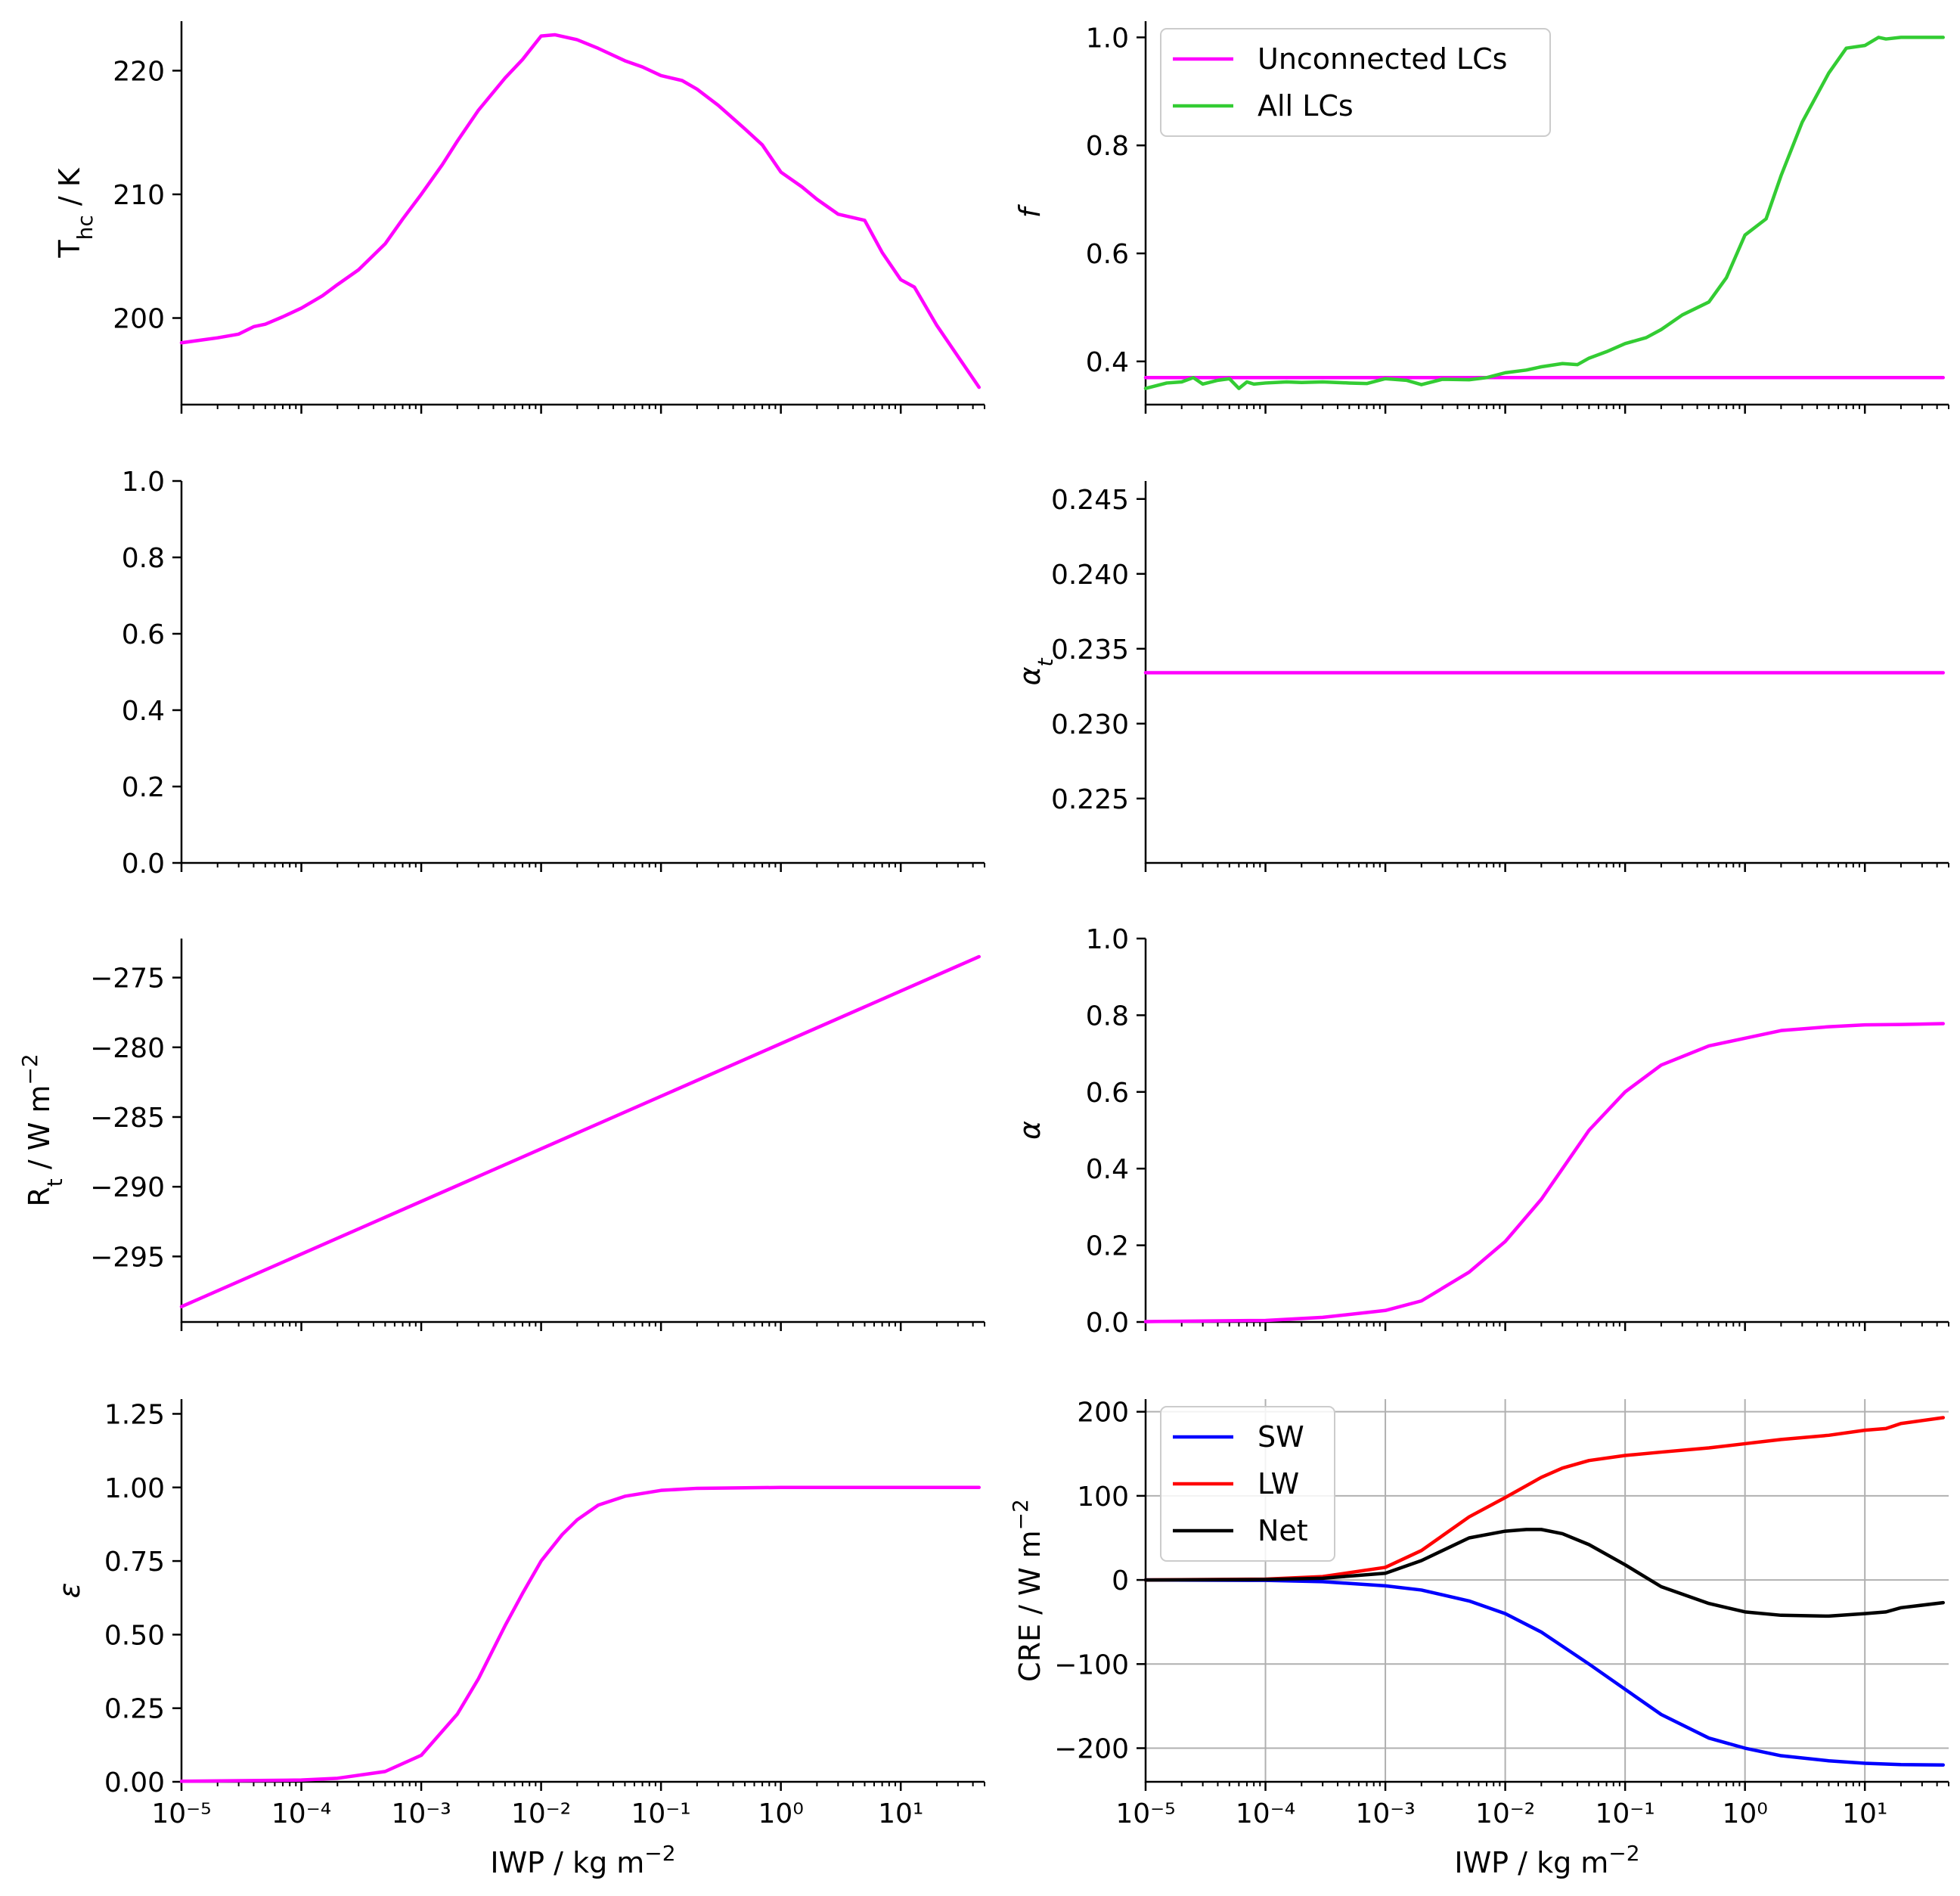  Describe the element at coordinates (1091, 1749) in the screenshot. I see `y-tick-label: −200` at that location.